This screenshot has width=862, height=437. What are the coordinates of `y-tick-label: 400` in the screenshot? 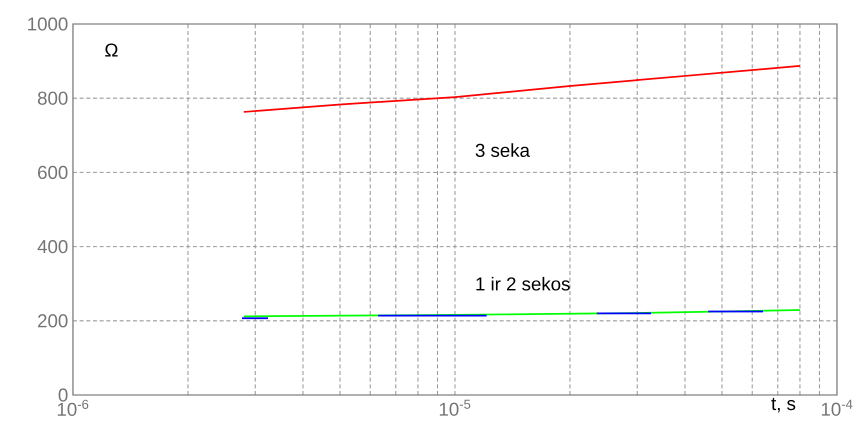 It's located at (53, 247).